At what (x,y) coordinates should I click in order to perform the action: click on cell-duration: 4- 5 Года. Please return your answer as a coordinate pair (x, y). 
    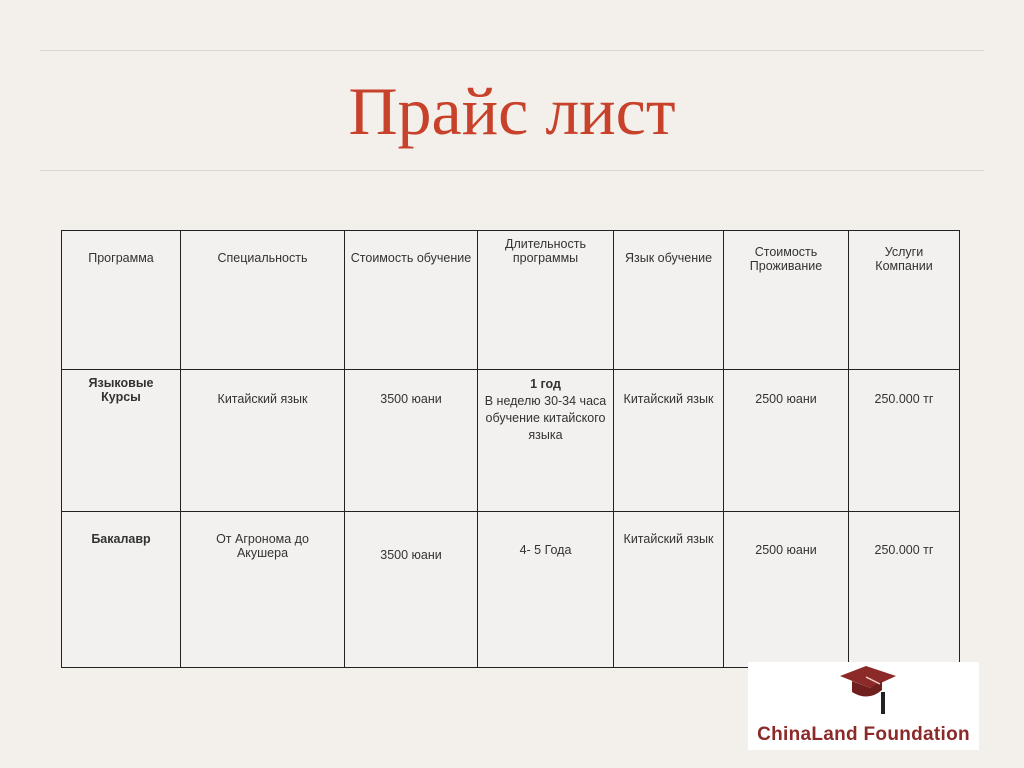
    Looking at the image, I should click on (545, 589).